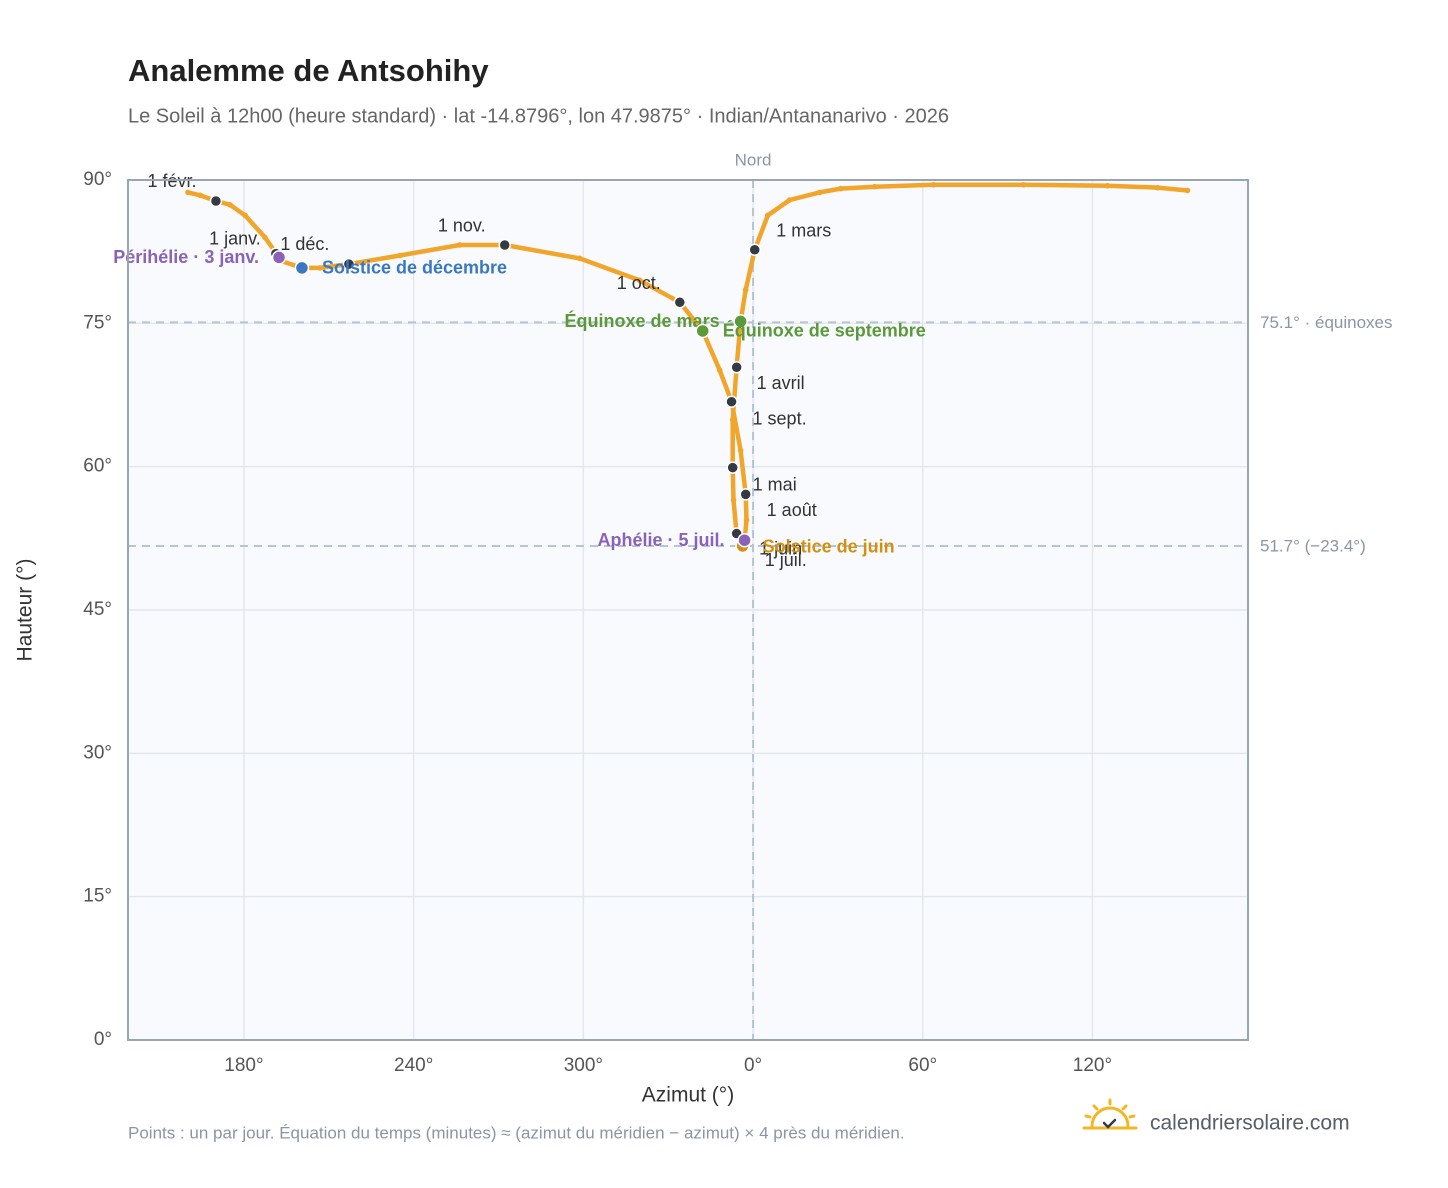  Describe the element at coordinates (186, 257) in the screenshot. I see `event-label: Périhélie · 3 janv.` at that location.